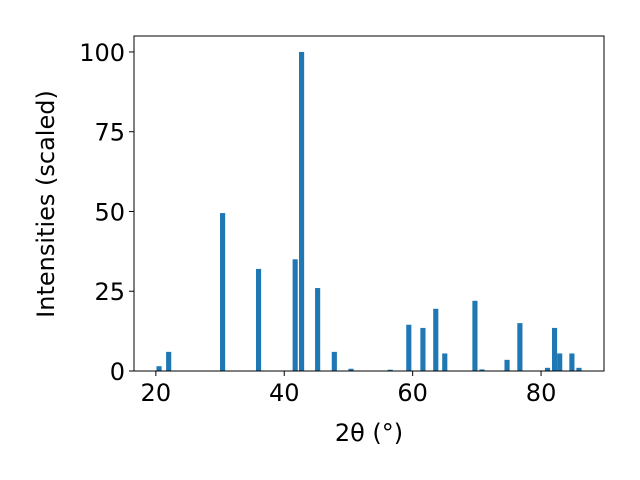 The height and width of the screenshot is (480, 640). Describe the element at coordinates (102, 53) in the screenshot. I see `y-tick-label: 100` at that location.